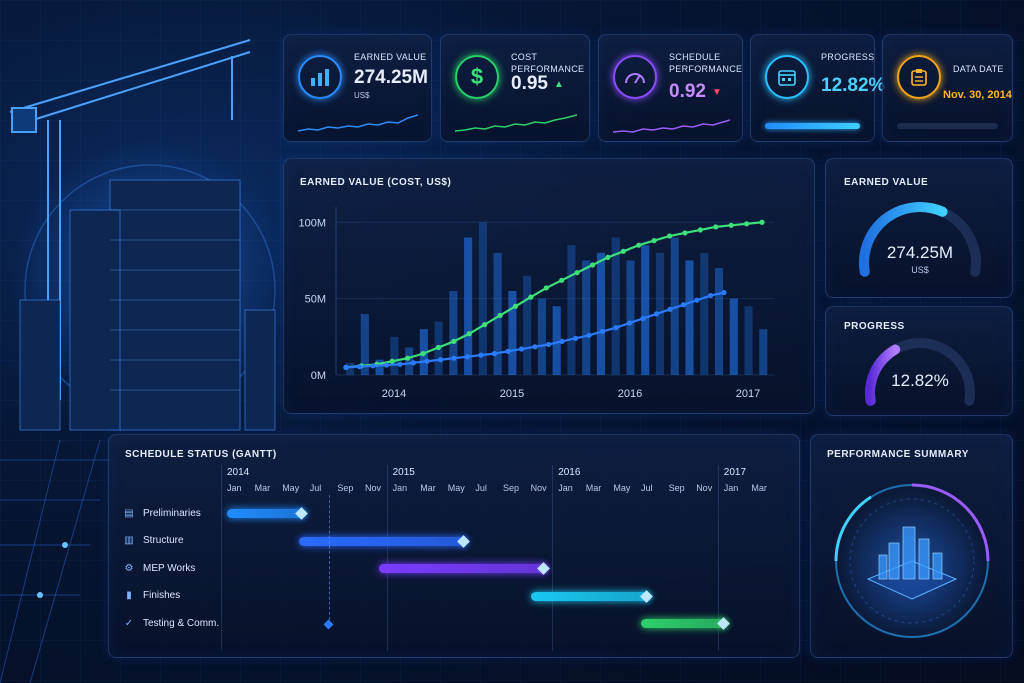 The image size is (1024, 683). What do you see at coordinates (911, 546) in the screenshot?
I see `performance-summary-panel: PERFORMANCE SUMMARY` at bounding box center [911, 546].